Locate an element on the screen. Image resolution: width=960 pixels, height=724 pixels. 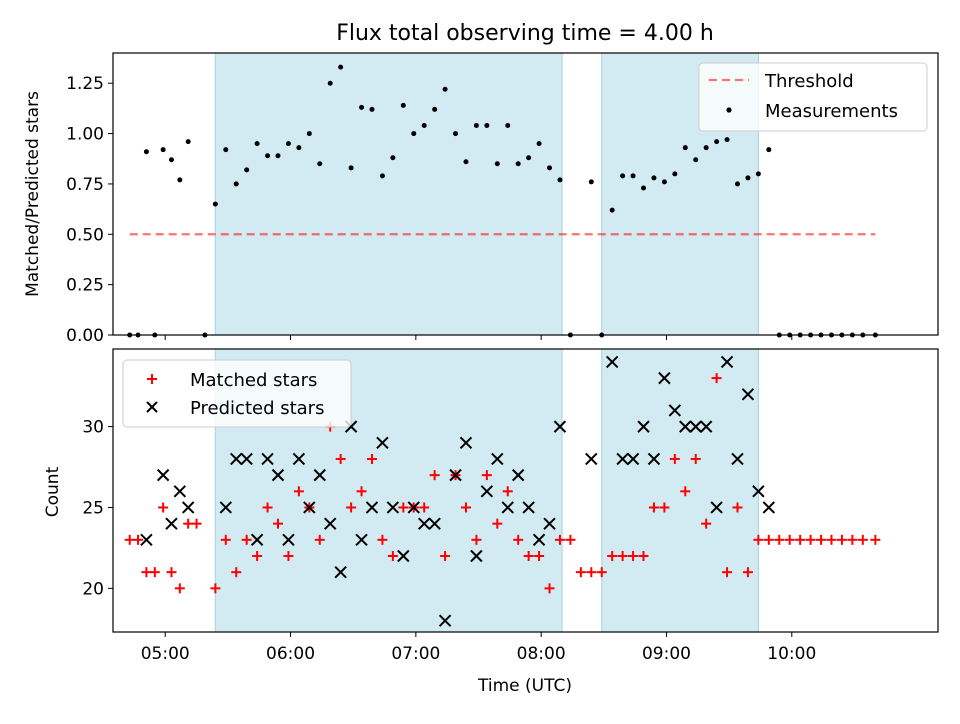
ratio-legend-box is located at coordinates (813, 97).